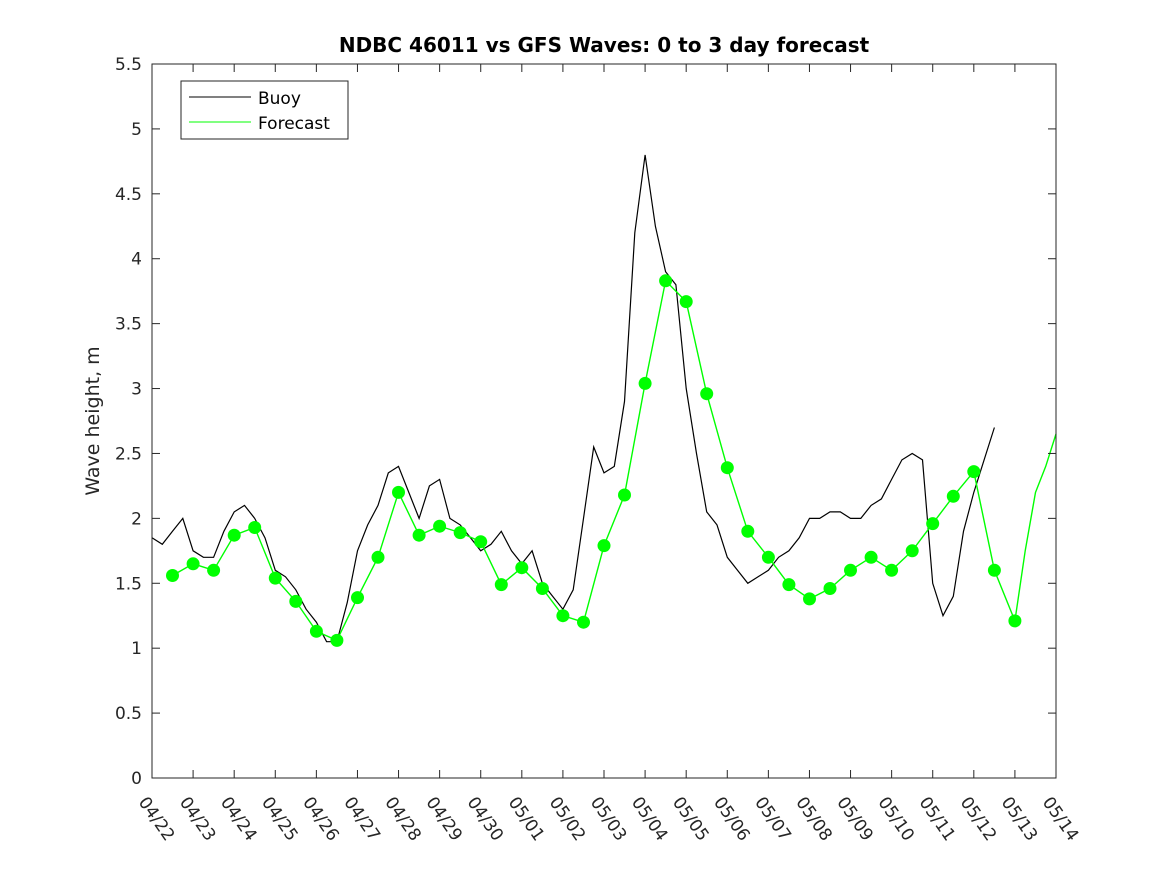  What do you see at coordinates (136, 390) in the screenshot?
I see `y-tick-label: 3` at bounding box center [136, 390].